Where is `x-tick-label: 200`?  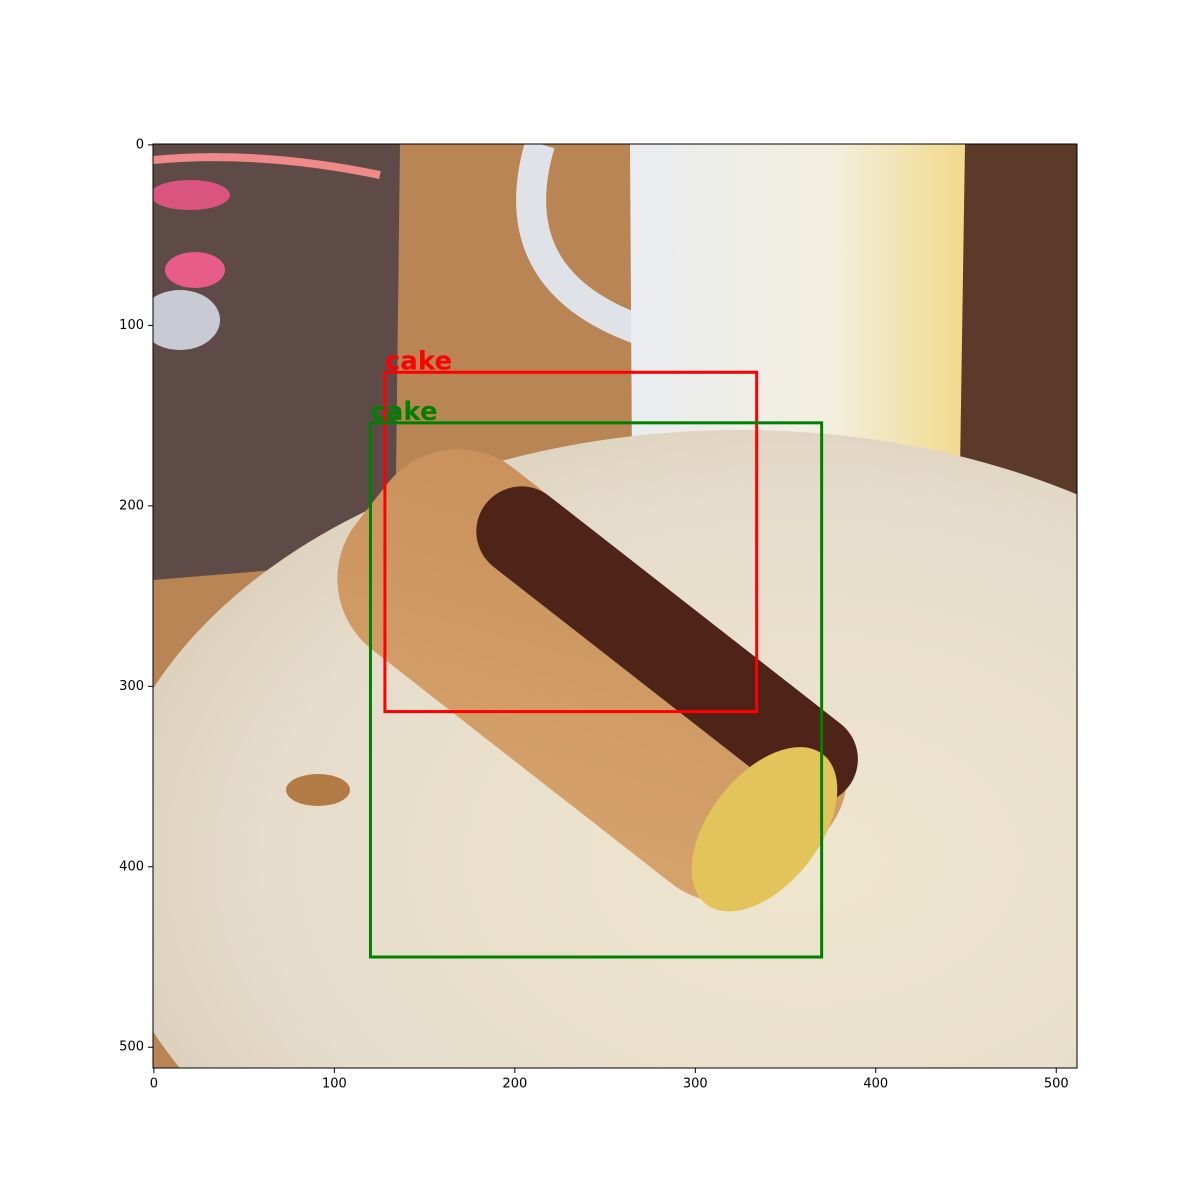
x-tick-label: 200 is located at coordinates (514, 1084).